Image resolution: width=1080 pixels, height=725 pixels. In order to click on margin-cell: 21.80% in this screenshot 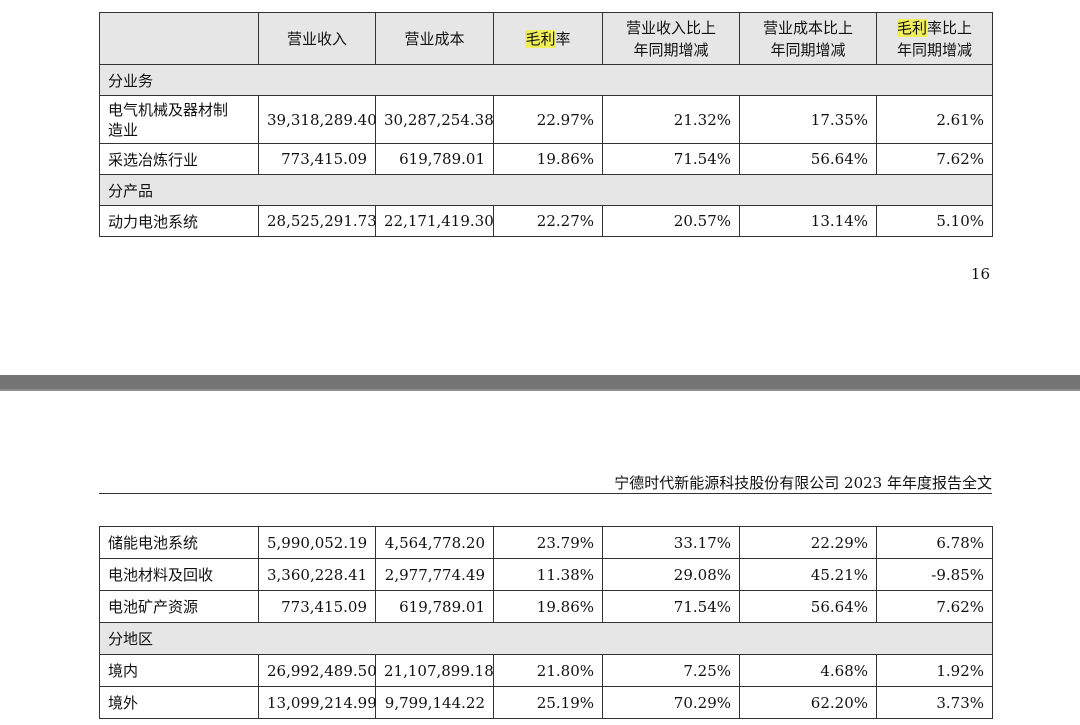, I will do `click(548, 670)`.